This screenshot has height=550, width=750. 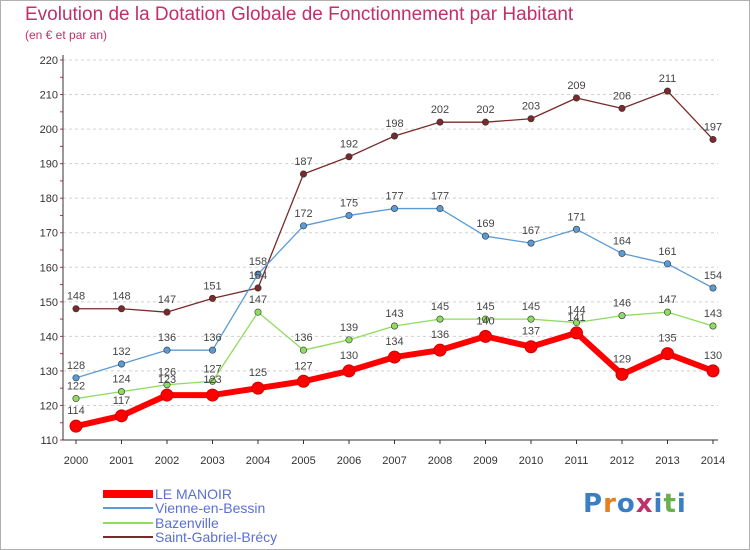 What do you see at coordinates (531, 332) in the screenshot?
I see `data-label: 137` at bounding box center [531, 332].